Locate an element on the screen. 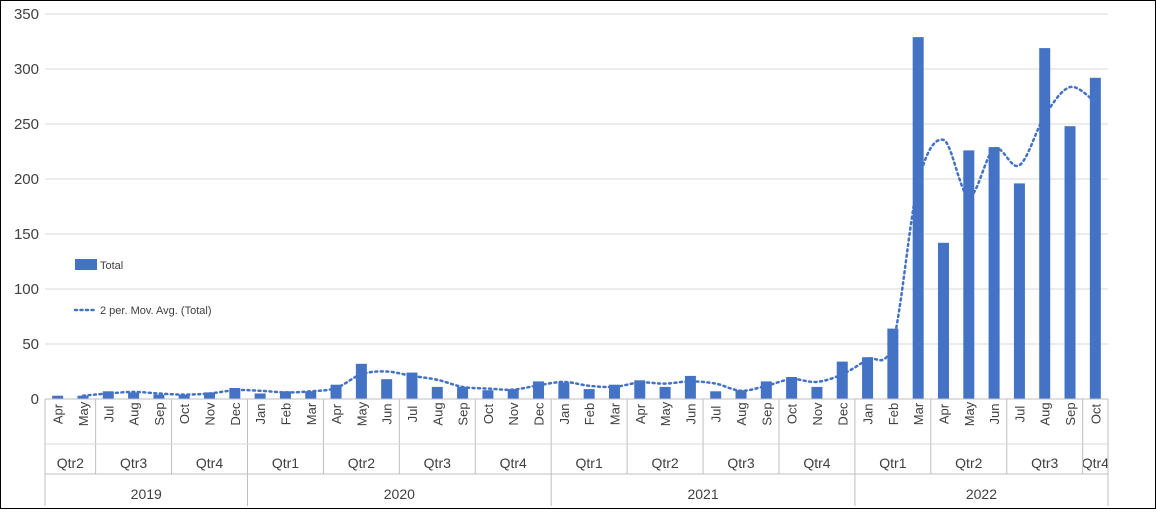 The height and width of the screenshot is (513, 1156). y-tick-label: 150 is located at coordinates (26, 234).